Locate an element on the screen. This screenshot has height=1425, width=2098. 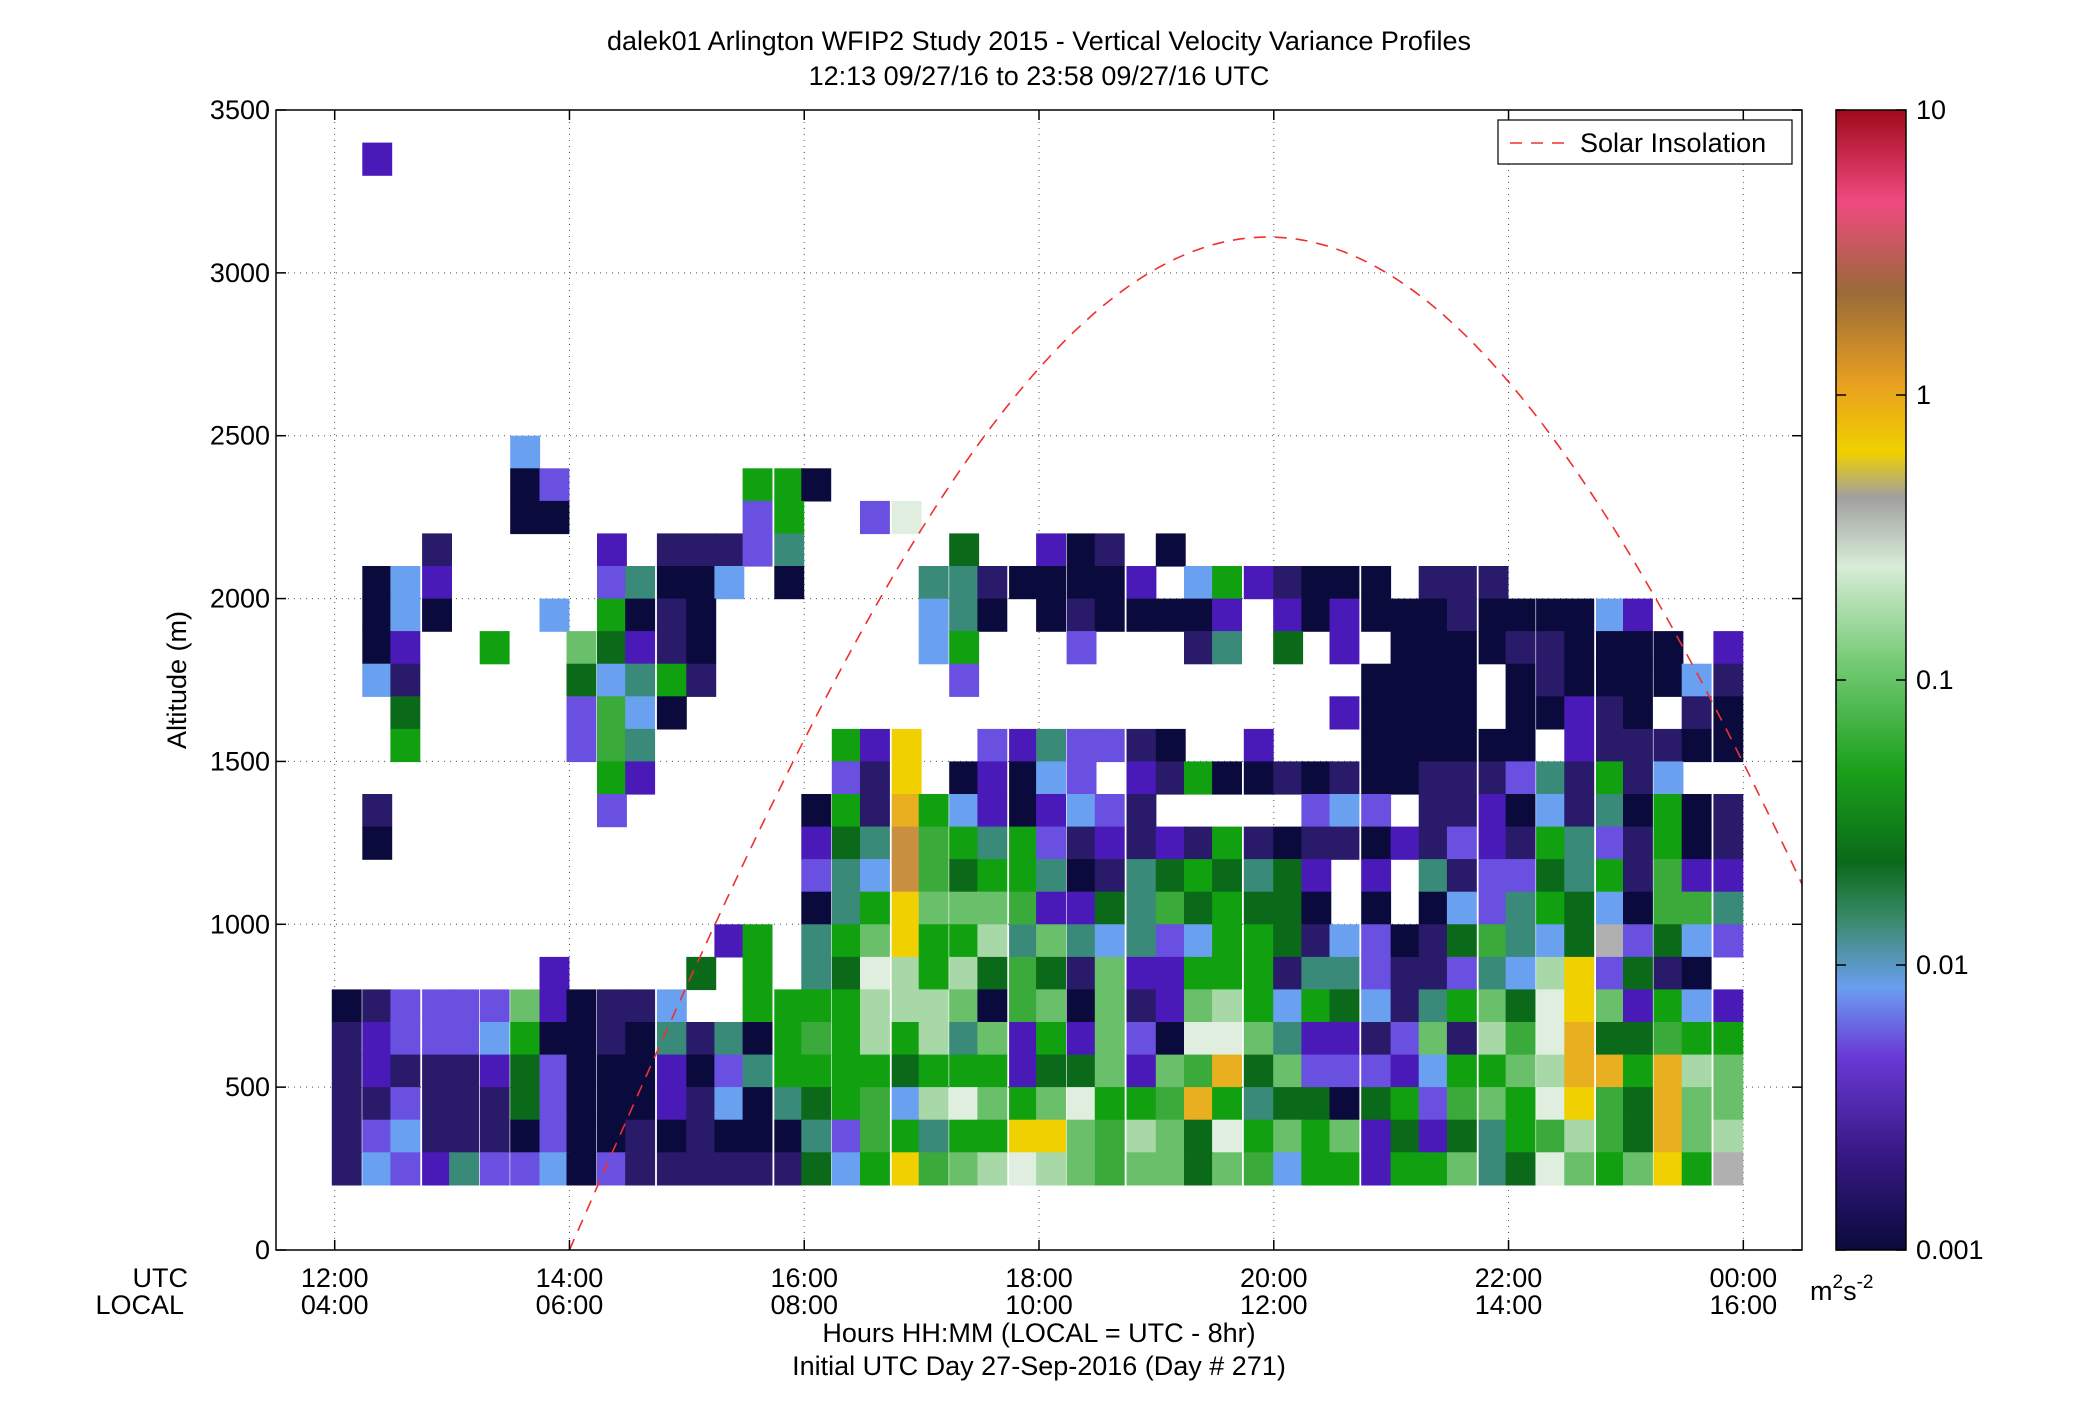
x-tick-label-local: 16:00 is located at coordinates (1744, 1305).